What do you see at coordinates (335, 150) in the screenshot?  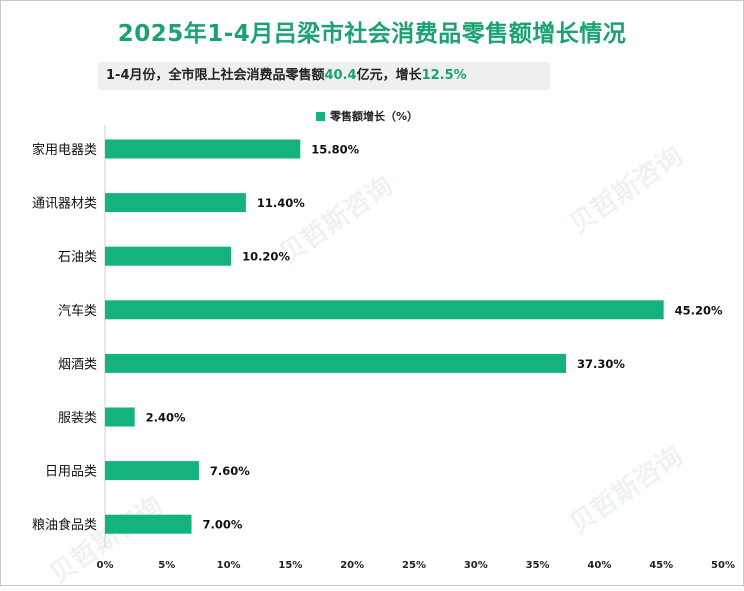 I see `data-label: 15.80%` at bounding box center [335, 150].